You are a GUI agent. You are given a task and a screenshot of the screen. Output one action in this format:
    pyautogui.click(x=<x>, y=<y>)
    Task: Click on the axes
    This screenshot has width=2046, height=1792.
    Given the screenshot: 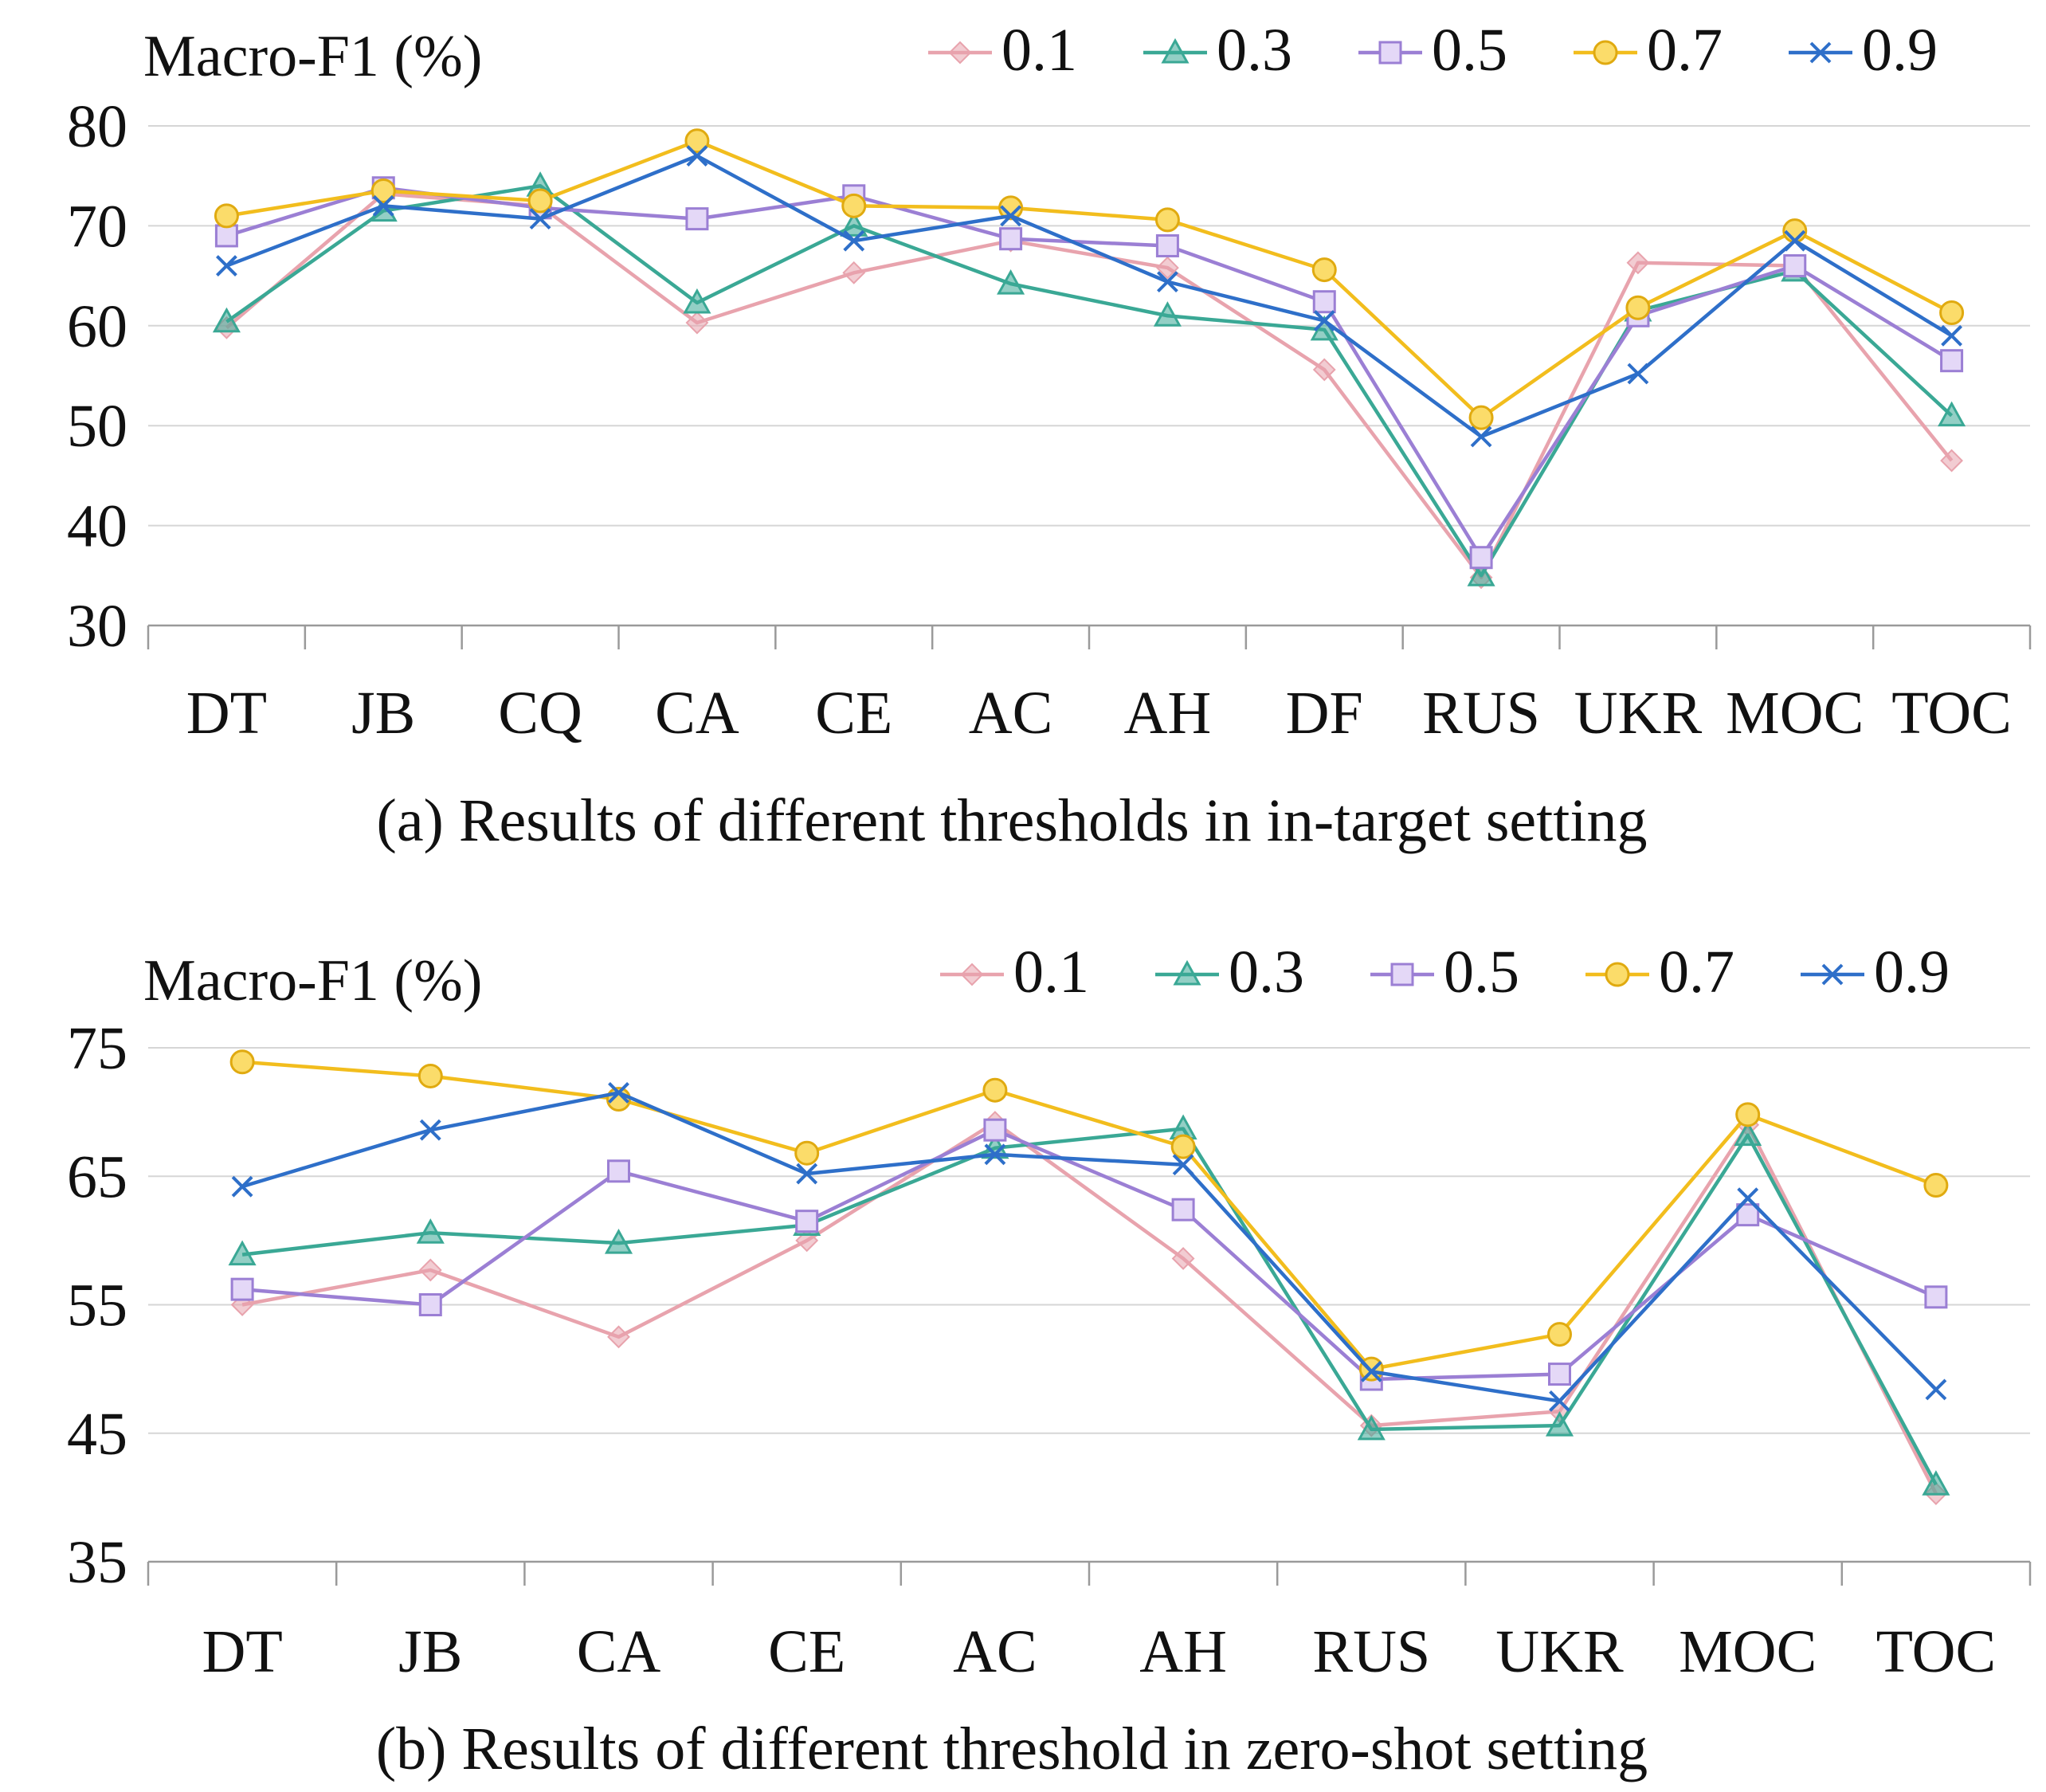 What is the action you would take?
    pyautogui.click(x=1089, y=1573)
    